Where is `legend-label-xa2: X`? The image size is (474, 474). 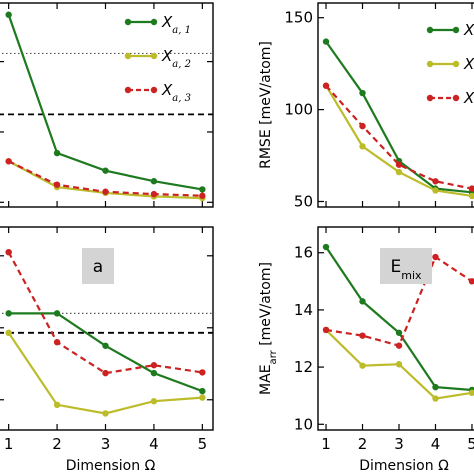
legend-label-xa2: X is located at coordinates (468, 64).